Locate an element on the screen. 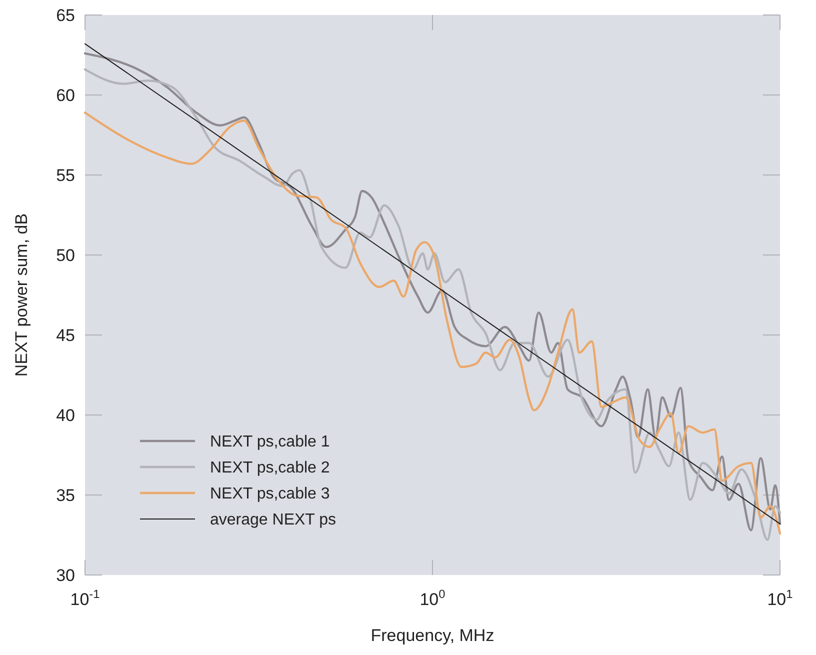 This screenshot has height=655, width=816. x-tick-label: 10$^{-1}$ is located at coordinates (85, 598).